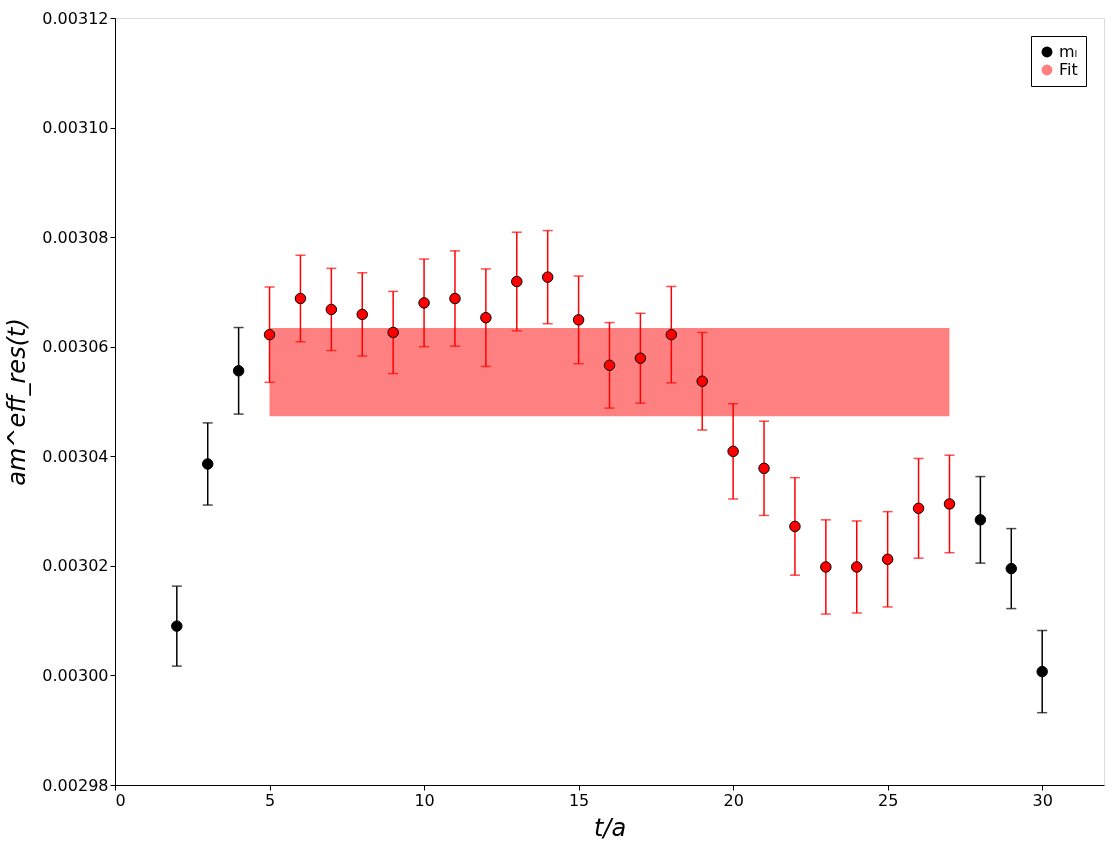 Image resolution: width=1114 pixels, height=845 pixels. Describe the element at coordinates (424, 800) in the screenshot. I see `x-tick-label: 10` at that location.